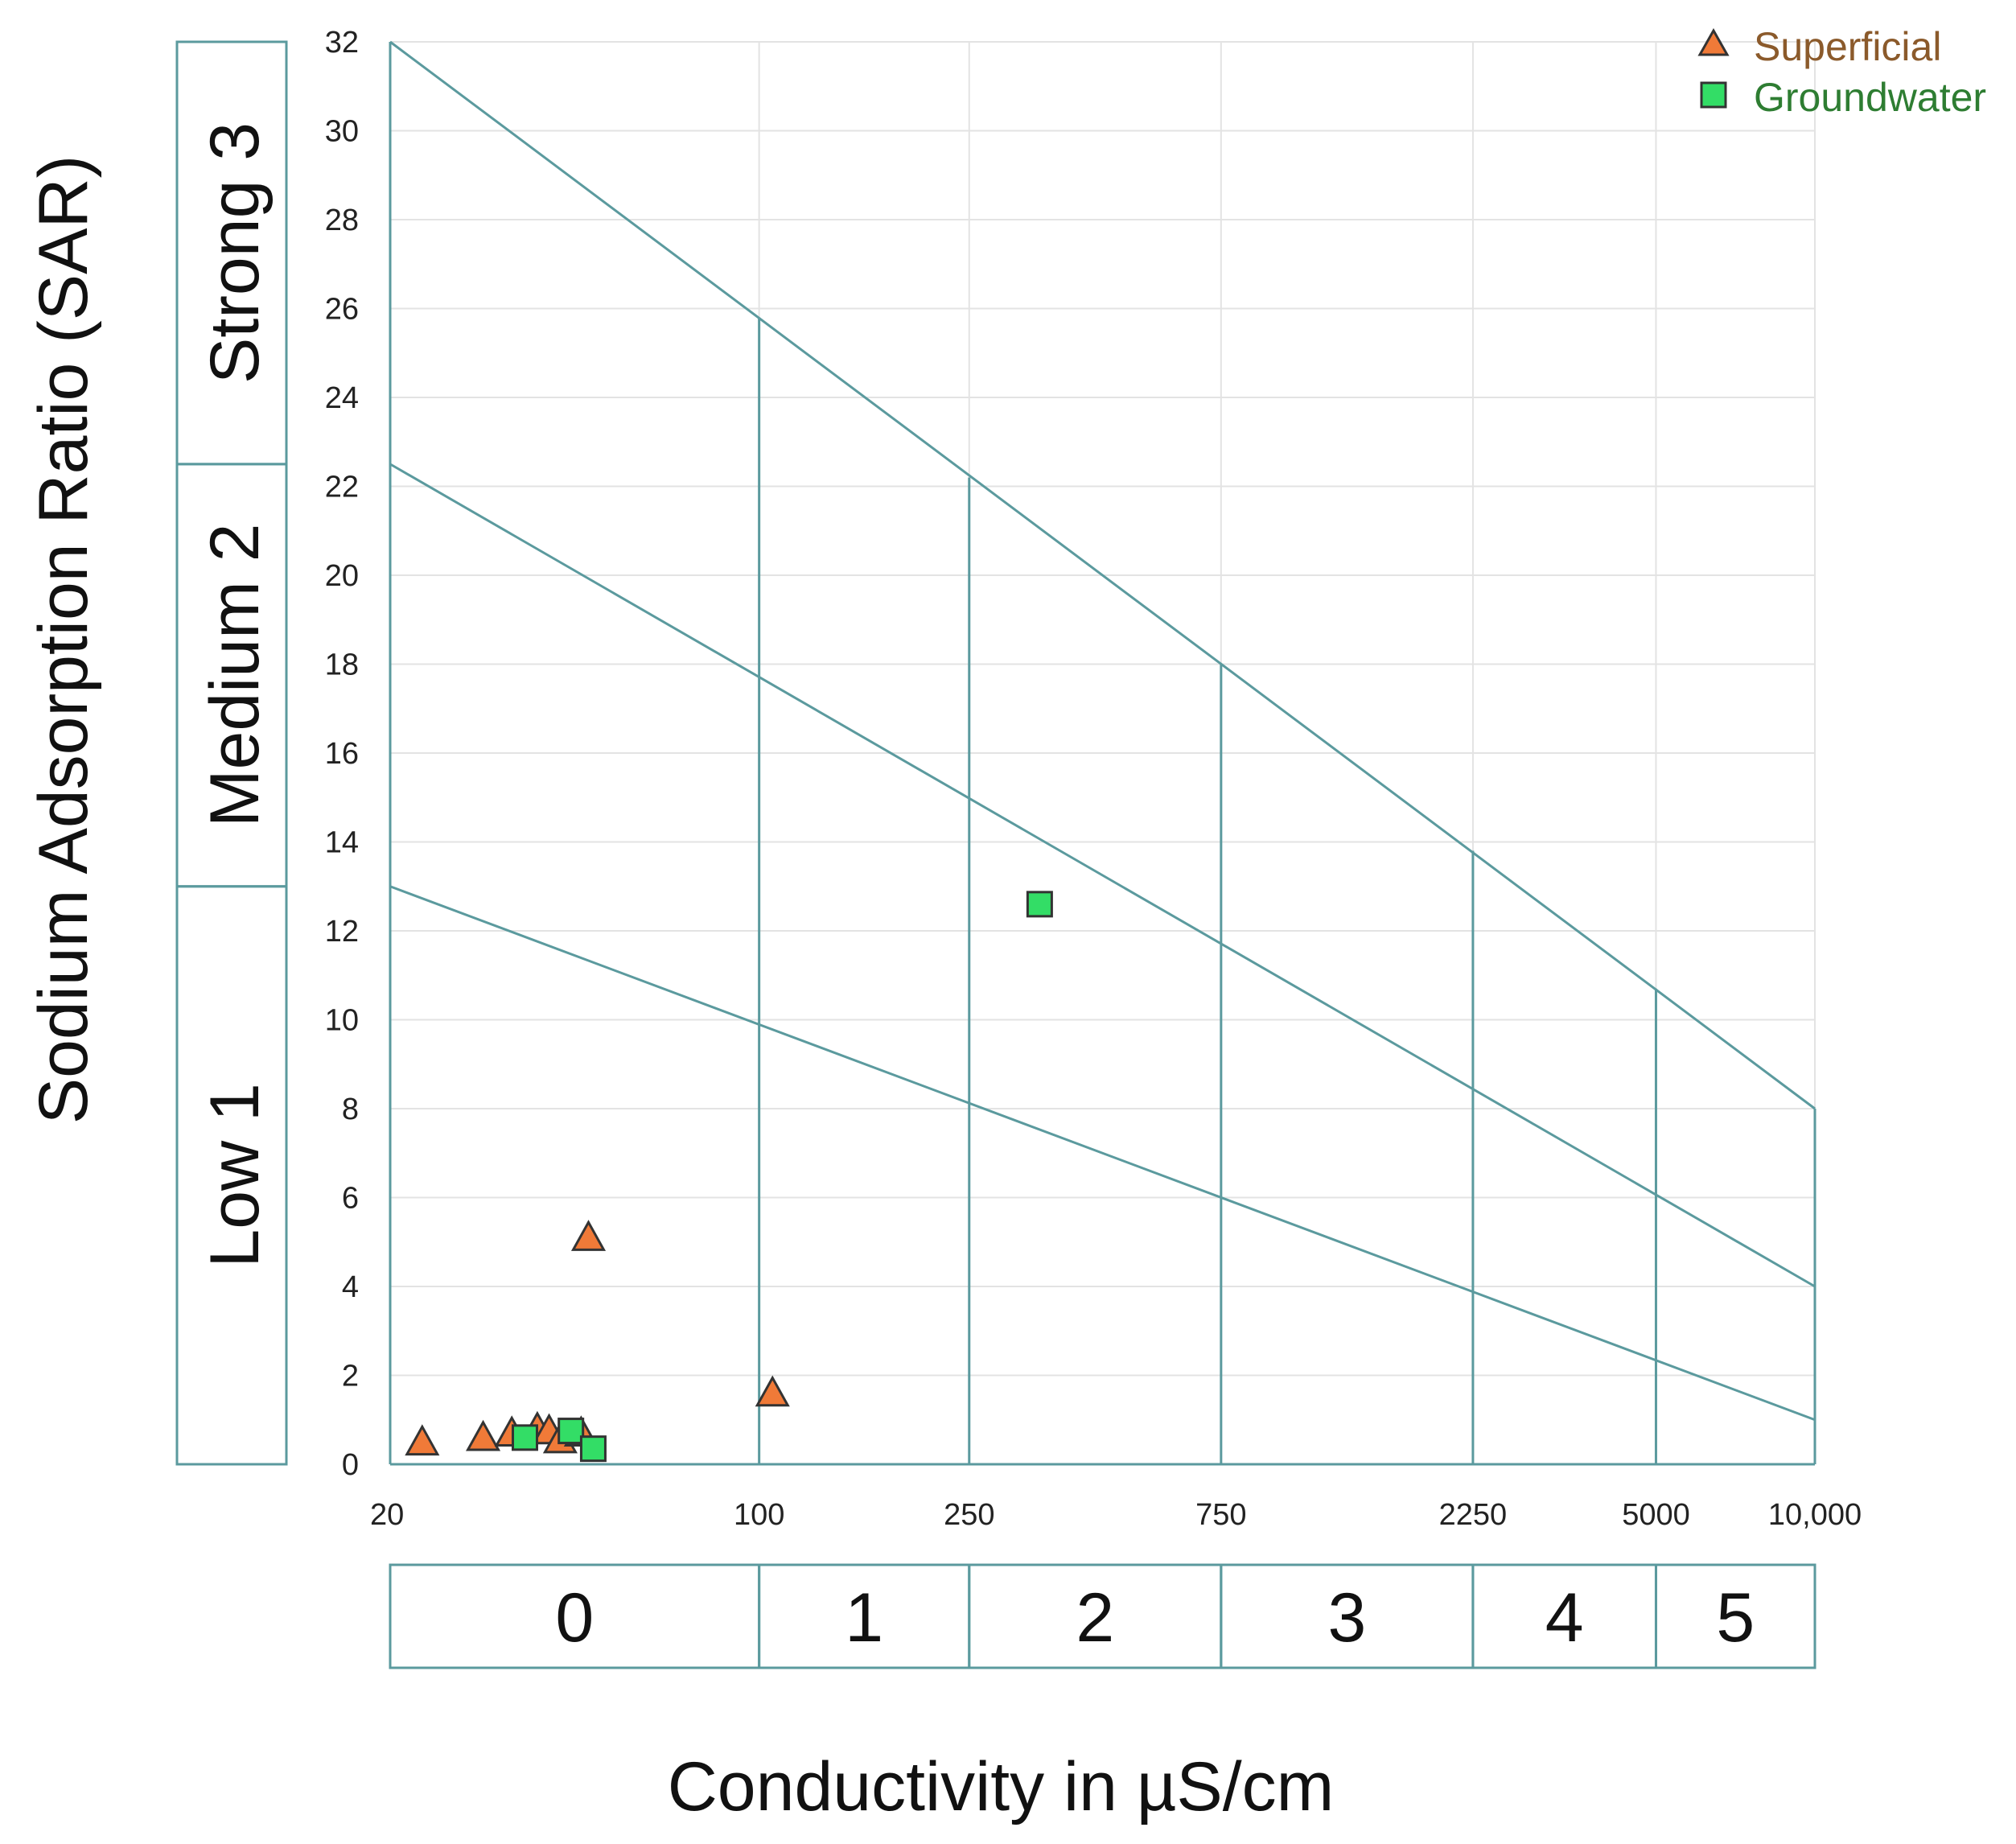 This screenshot has width=2016, height=1844. What do you see at coordinates (350, 1287) in the screenshot?
I see `y-tick-label: 4` at bounding box center [350, 1287].